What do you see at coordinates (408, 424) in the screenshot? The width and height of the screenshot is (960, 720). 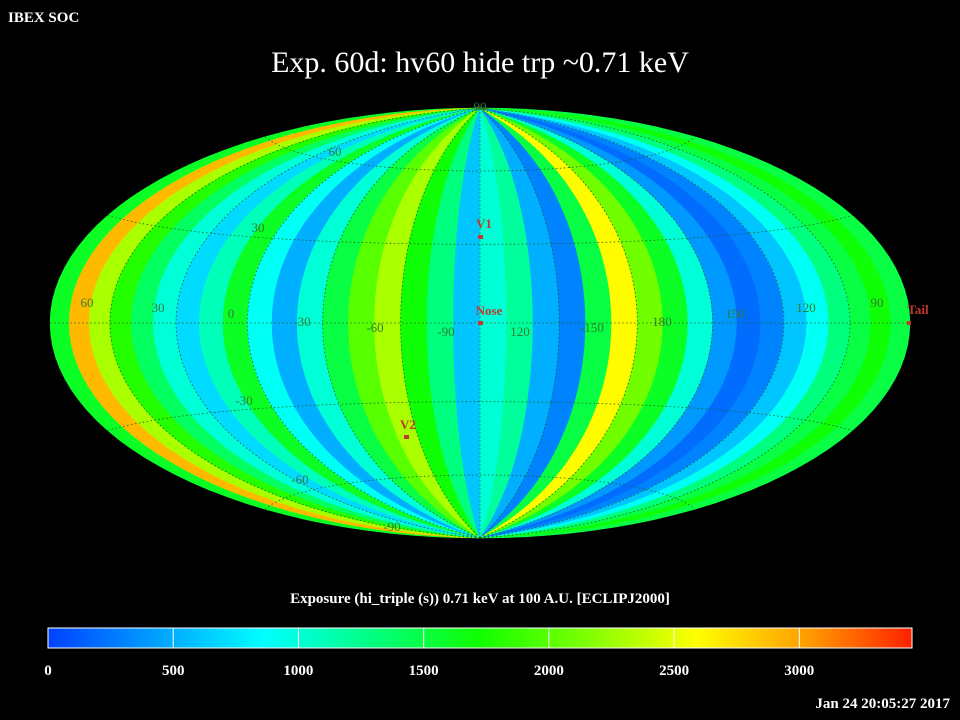 I see `marker-label: V2` at bounding box center [408, 424].